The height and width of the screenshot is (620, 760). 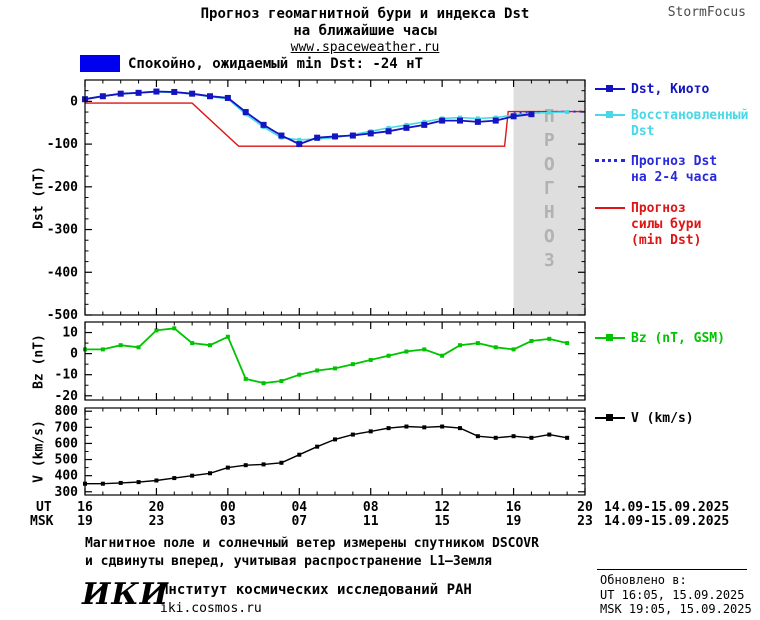 What do you see at coordinates (442, 507) in the screenshot?
I see `x-tick-label: 12` at bounding box center [442, 507].